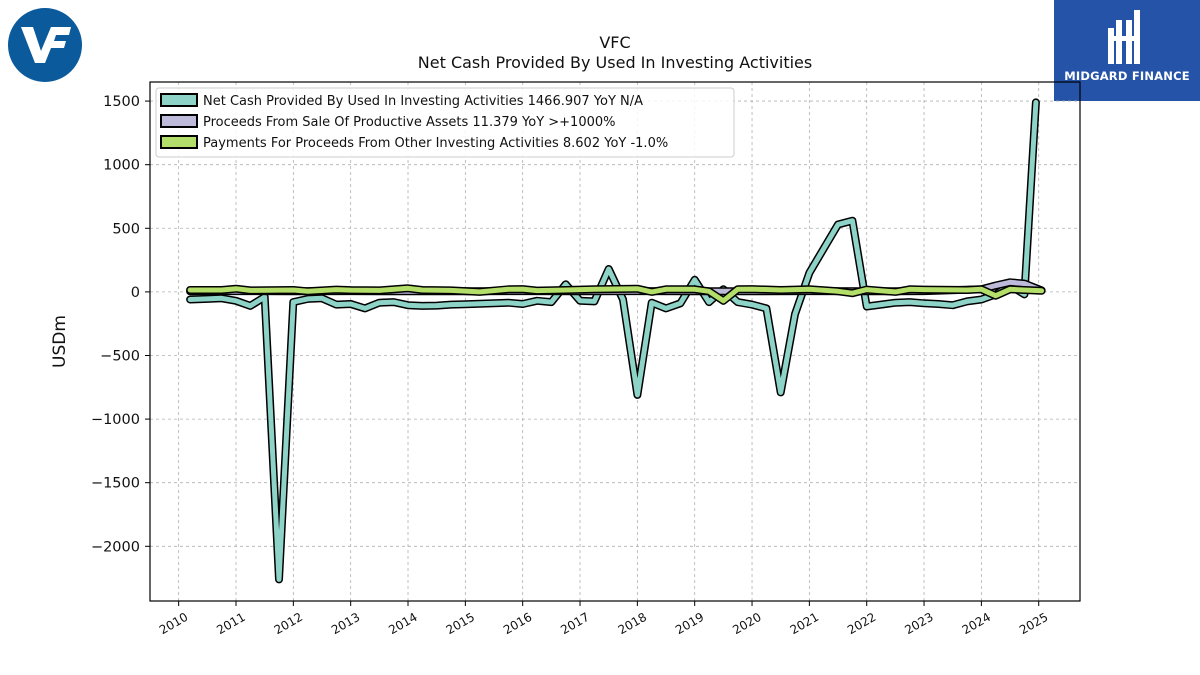 This screenshot has width=1200, height=675. I want to click on x-tick-label: 2011, so click(230, 623).